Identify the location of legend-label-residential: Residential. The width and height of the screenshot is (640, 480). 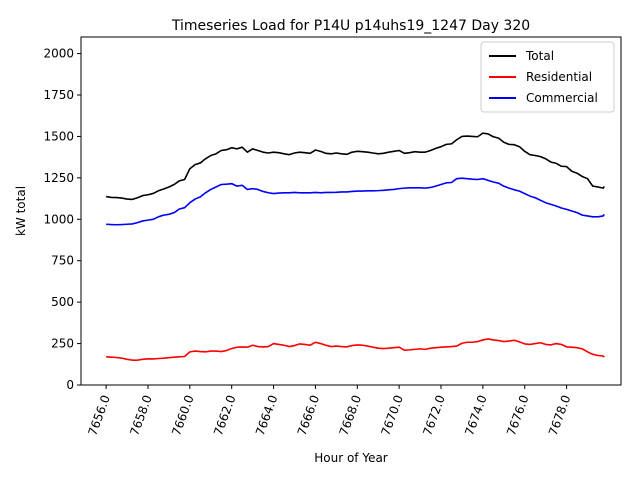
(559, 77).